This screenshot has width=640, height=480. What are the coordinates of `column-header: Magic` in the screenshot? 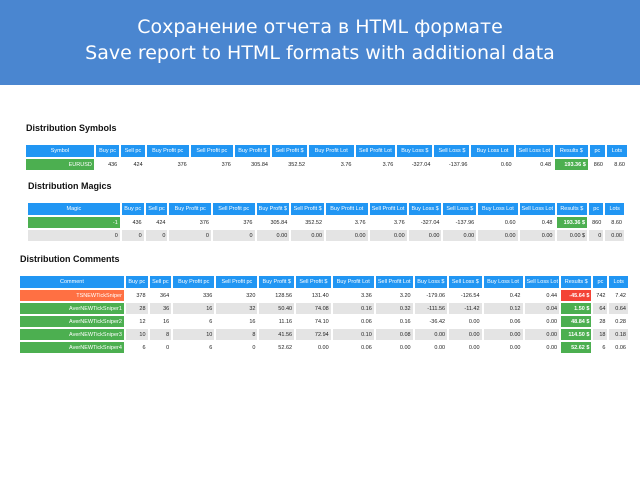 It's located at (74, 209).